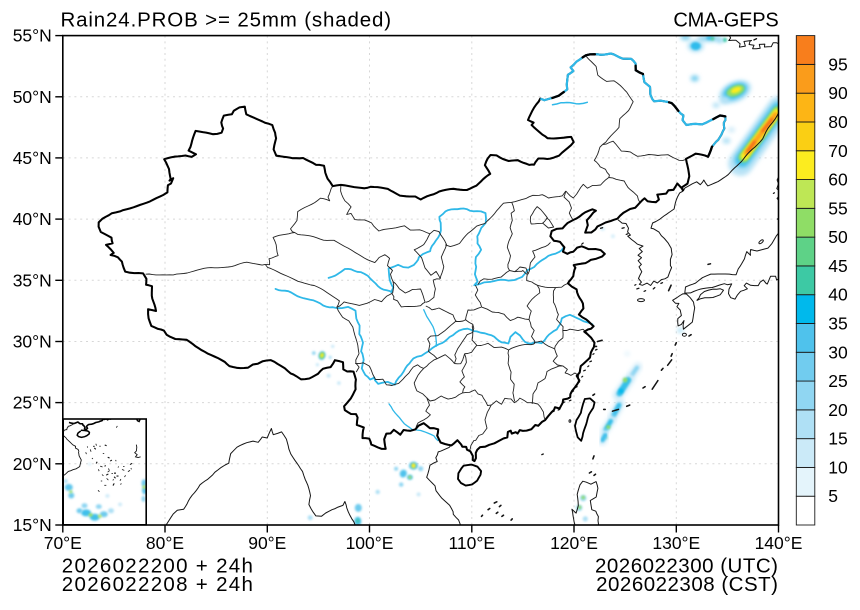  What do you see at coordinates (838, 295) in the screenshot?
I see `svg-text: 40` at bounding box center [838, 295].